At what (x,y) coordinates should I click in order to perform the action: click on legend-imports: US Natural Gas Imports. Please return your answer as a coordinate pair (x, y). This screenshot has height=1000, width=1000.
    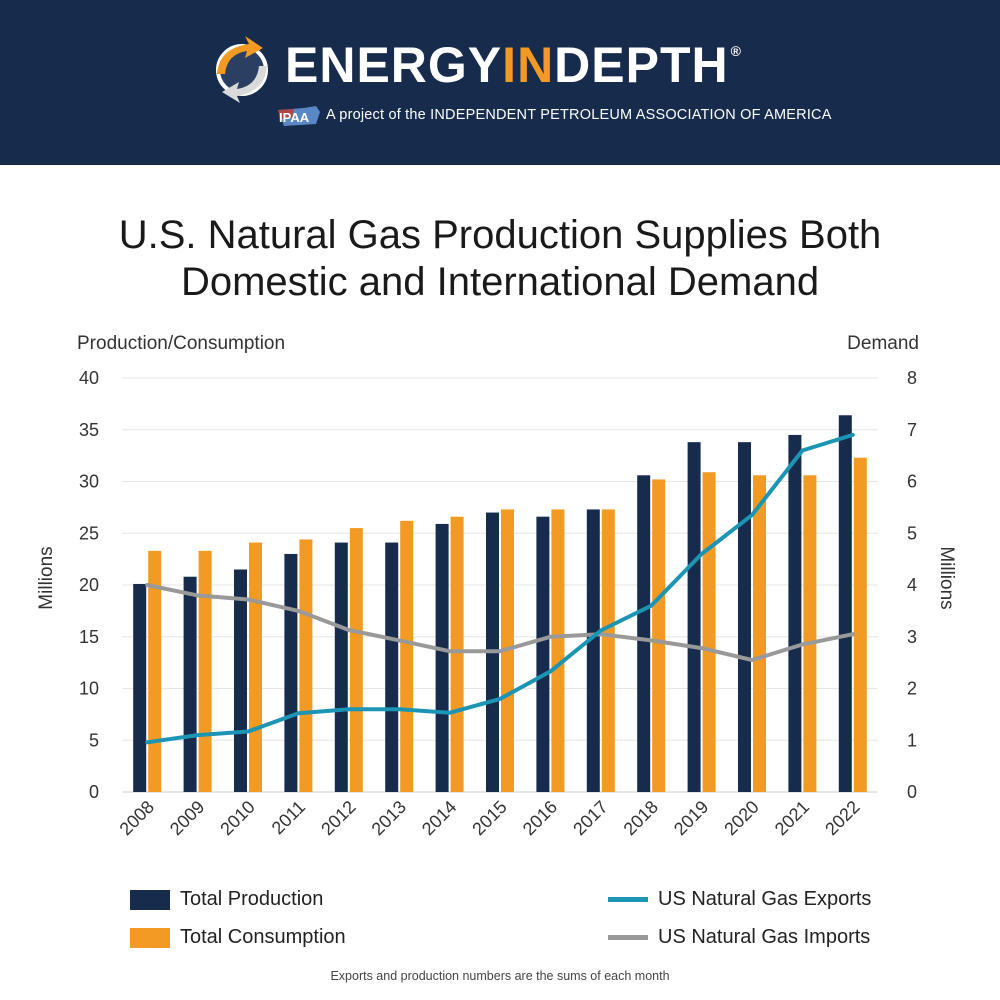
    Looking at the image, I should click on (739, 937).